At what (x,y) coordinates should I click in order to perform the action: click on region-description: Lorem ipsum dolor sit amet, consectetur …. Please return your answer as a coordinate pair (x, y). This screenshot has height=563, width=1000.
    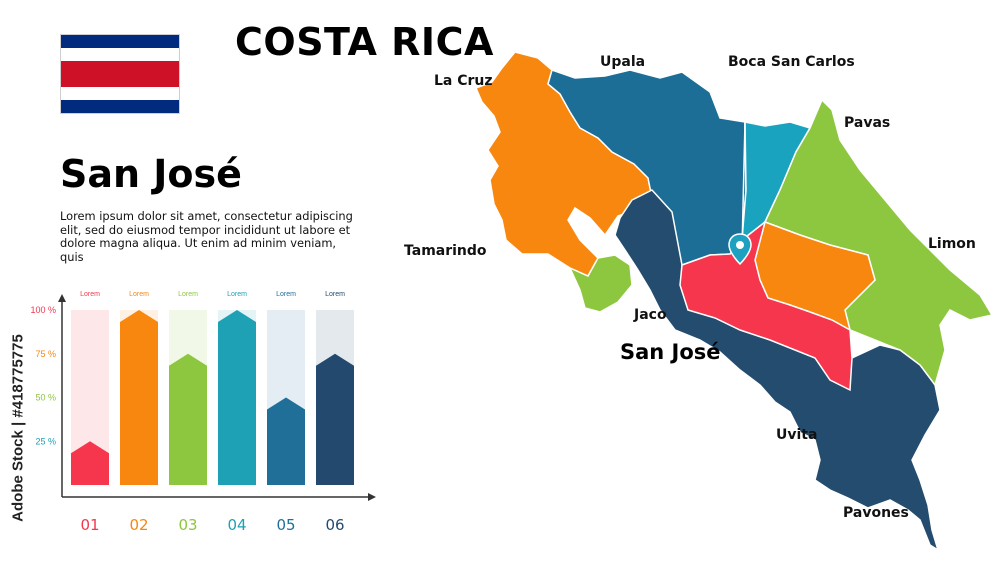
    Looking at the image, I should click on (206, 236).